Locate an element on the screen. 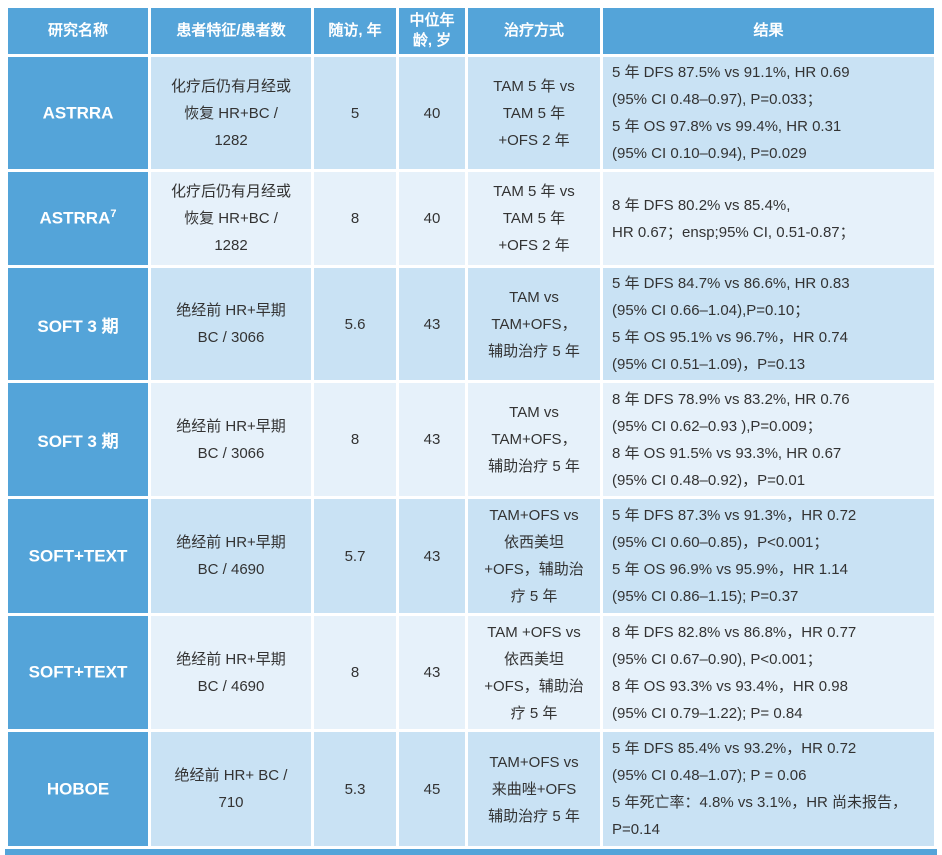 The width and height of the screenshot is (942, 855). result-line: (95% CI 0.67–0.90), P<0.001； is located at coordinates (717, 659).